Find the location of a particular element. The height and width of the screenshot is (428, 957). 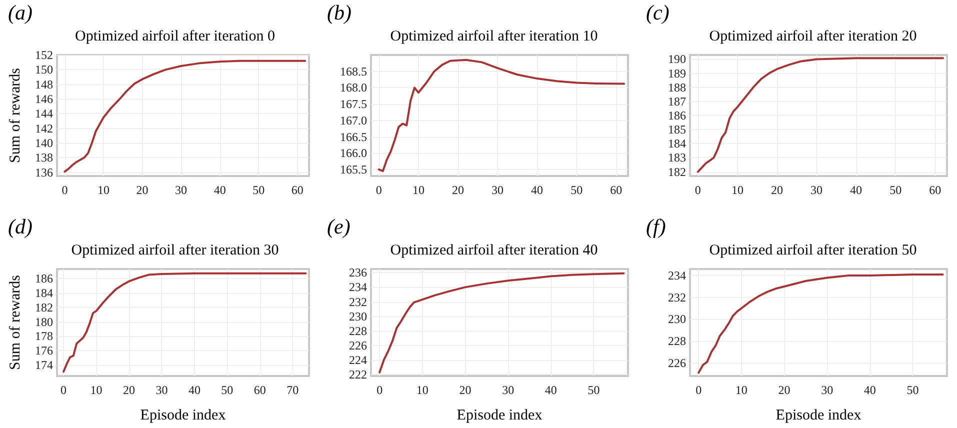

y-tick-label: 190 is located at coordinates (677, 59).